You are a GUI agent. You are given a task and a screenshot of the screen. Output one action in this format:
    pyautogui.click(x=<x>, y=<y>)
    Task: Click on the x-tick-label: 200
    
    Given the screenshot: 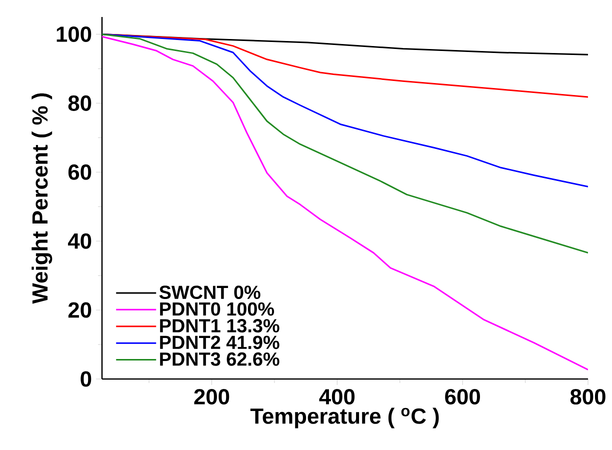 What is the action you would take?
    pyautogui.click(x=212, y=396)
    